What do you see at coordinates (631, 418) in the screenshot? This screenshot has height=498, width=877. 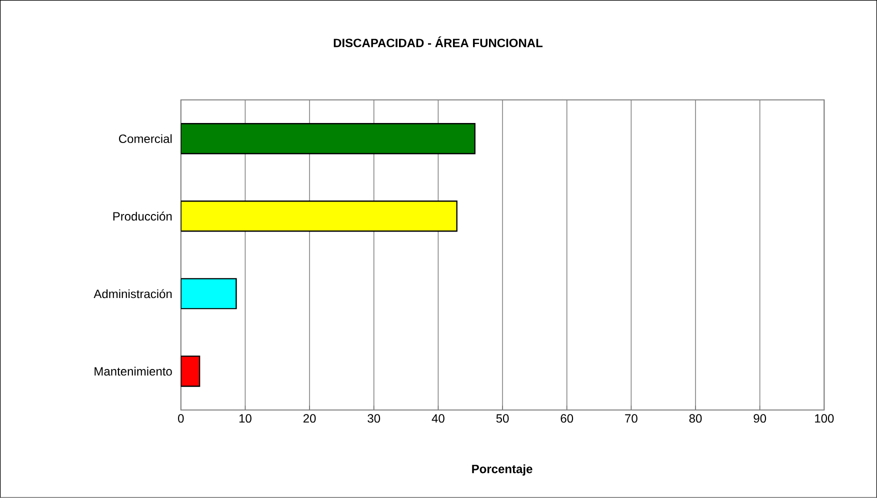 I see `x-tick-label: 70` at bounding box center [631, 418].